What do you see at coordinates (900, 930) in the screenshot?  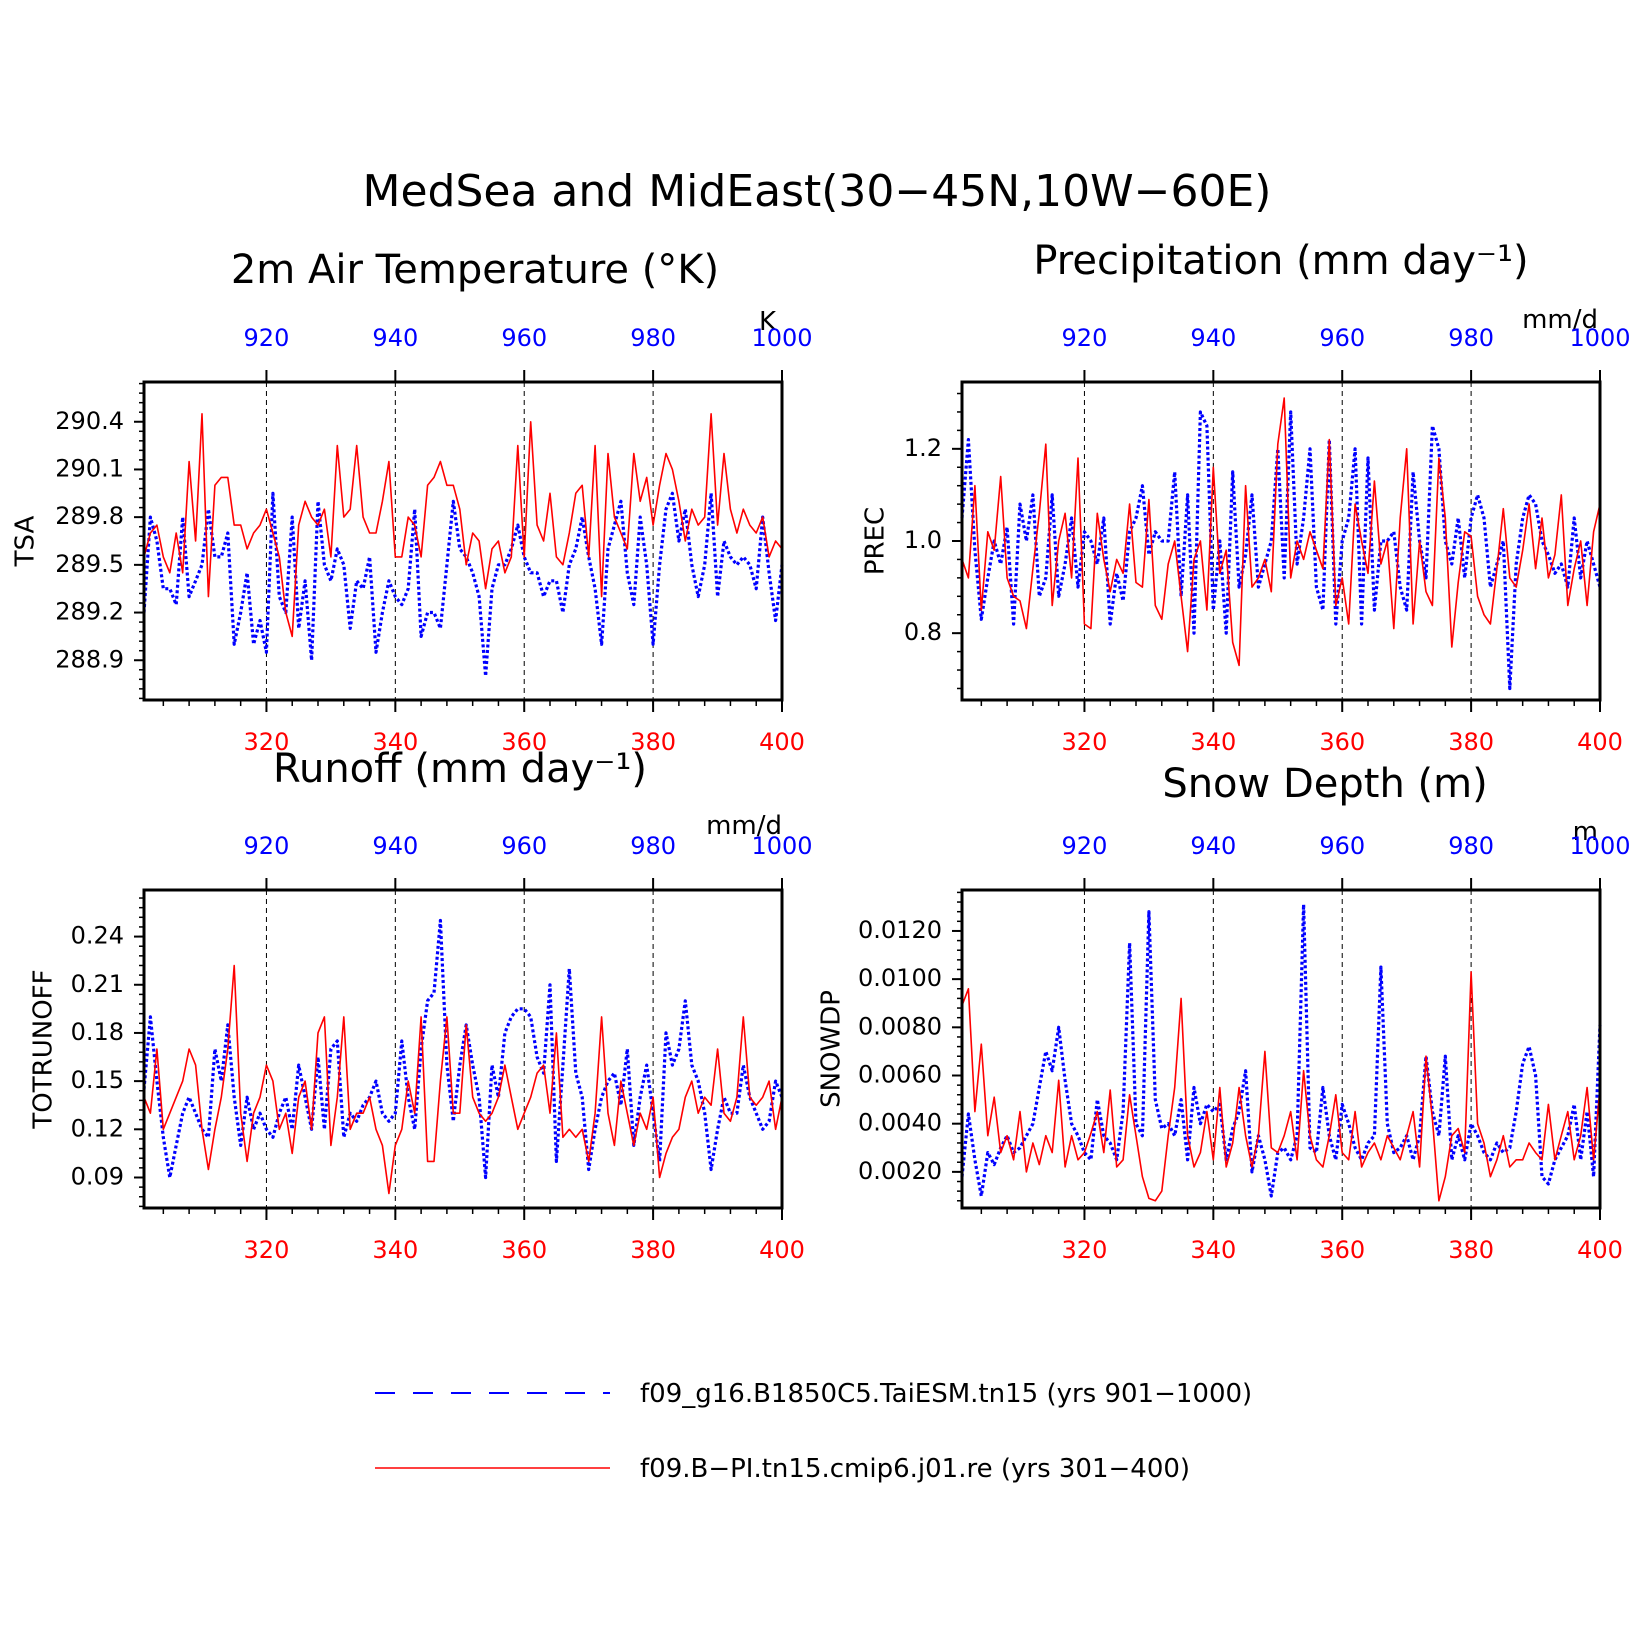 I see `y-tick-label: 0.0120` at bounding box center [900, 930].